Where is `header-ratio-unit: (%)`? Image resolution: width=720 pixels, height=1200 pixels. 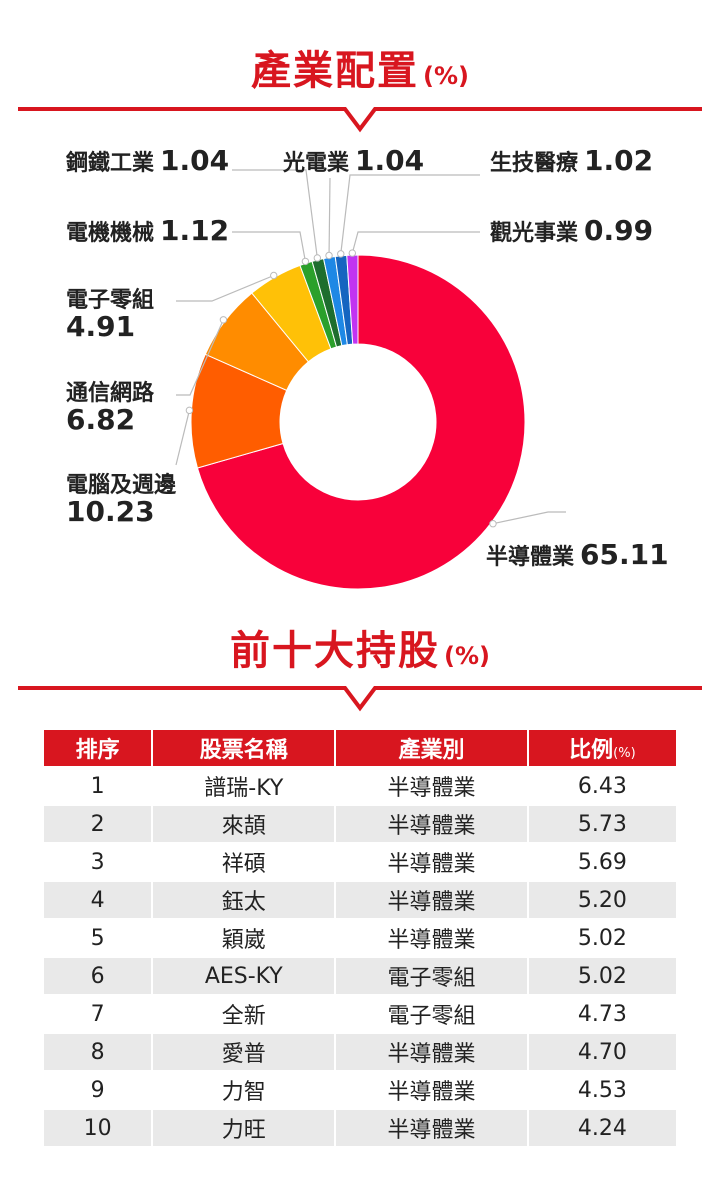
header-ratio-unit: (%) is located at coordinates (624, 753).